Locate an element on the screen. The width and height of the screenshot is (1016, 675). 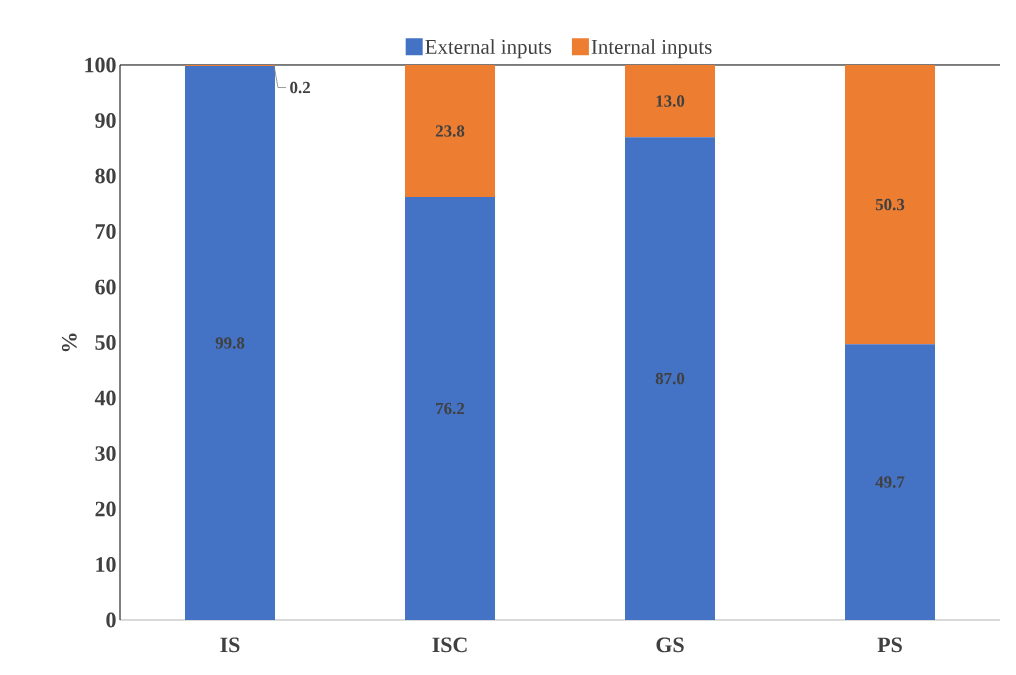
data-label: 76.2 is located at coordinates (450, 408).